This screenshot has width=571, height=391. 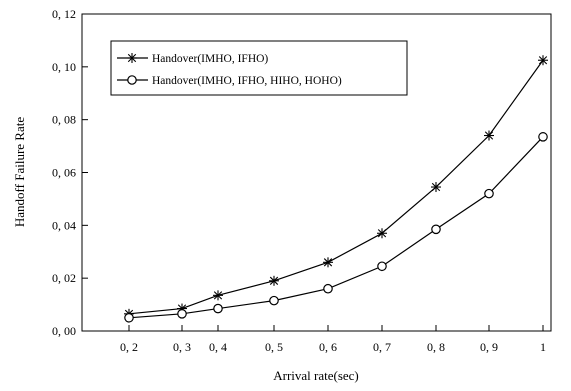 I want to click on x-tick-label: 0, 9, so click(x=489, y=347).